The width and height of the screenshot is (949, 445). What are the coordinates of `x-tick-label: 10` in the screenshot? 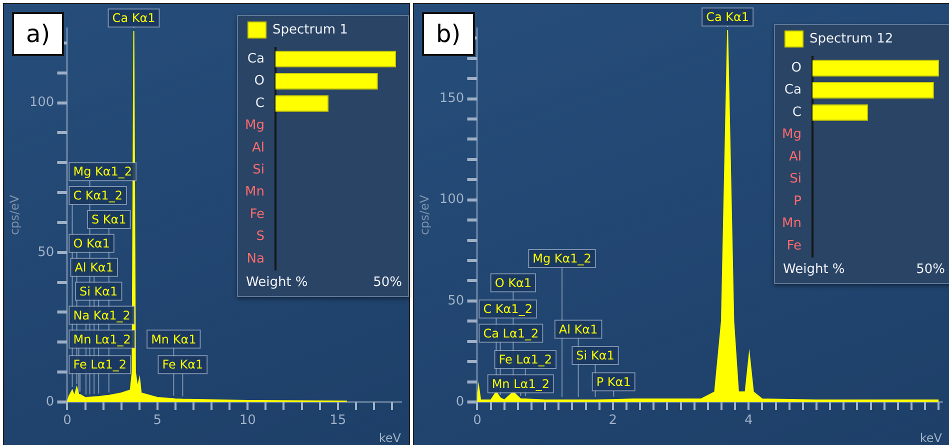 It's located at (247, 420).